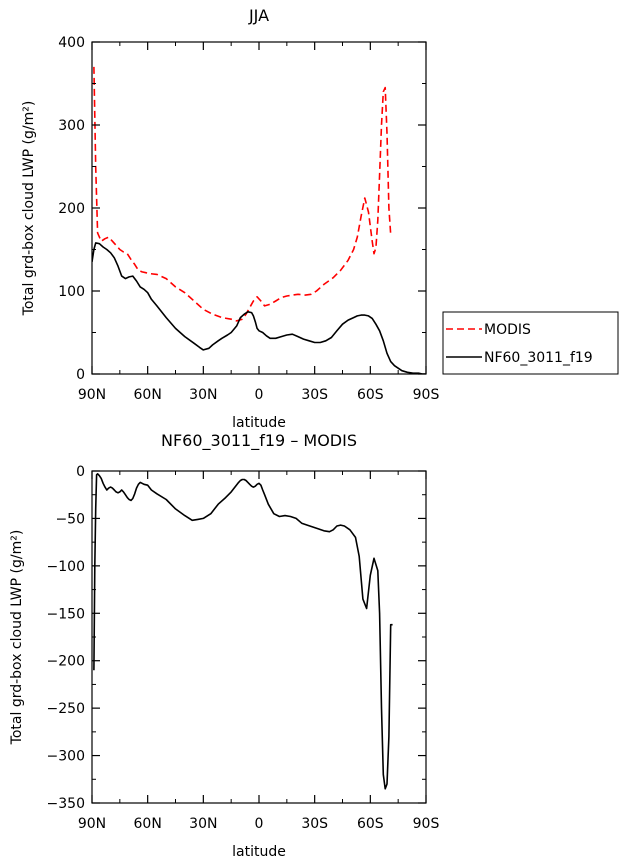  I want to click on legend: MODIS NF60_3011_f19, so click(530, 343).